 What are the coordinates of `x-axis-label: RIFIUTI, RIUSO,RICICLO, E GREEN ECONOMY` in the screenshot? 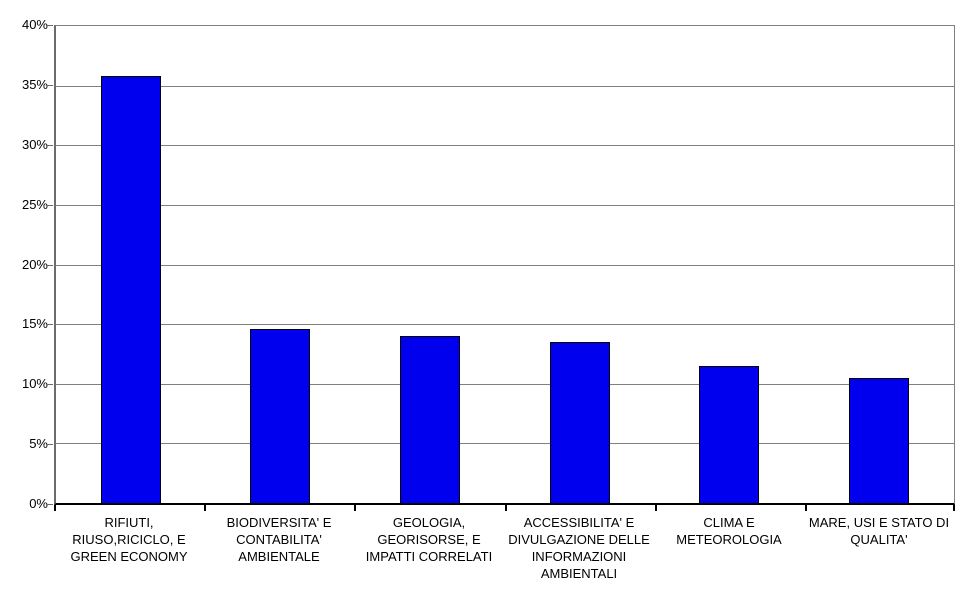 It's located at (129, 539).